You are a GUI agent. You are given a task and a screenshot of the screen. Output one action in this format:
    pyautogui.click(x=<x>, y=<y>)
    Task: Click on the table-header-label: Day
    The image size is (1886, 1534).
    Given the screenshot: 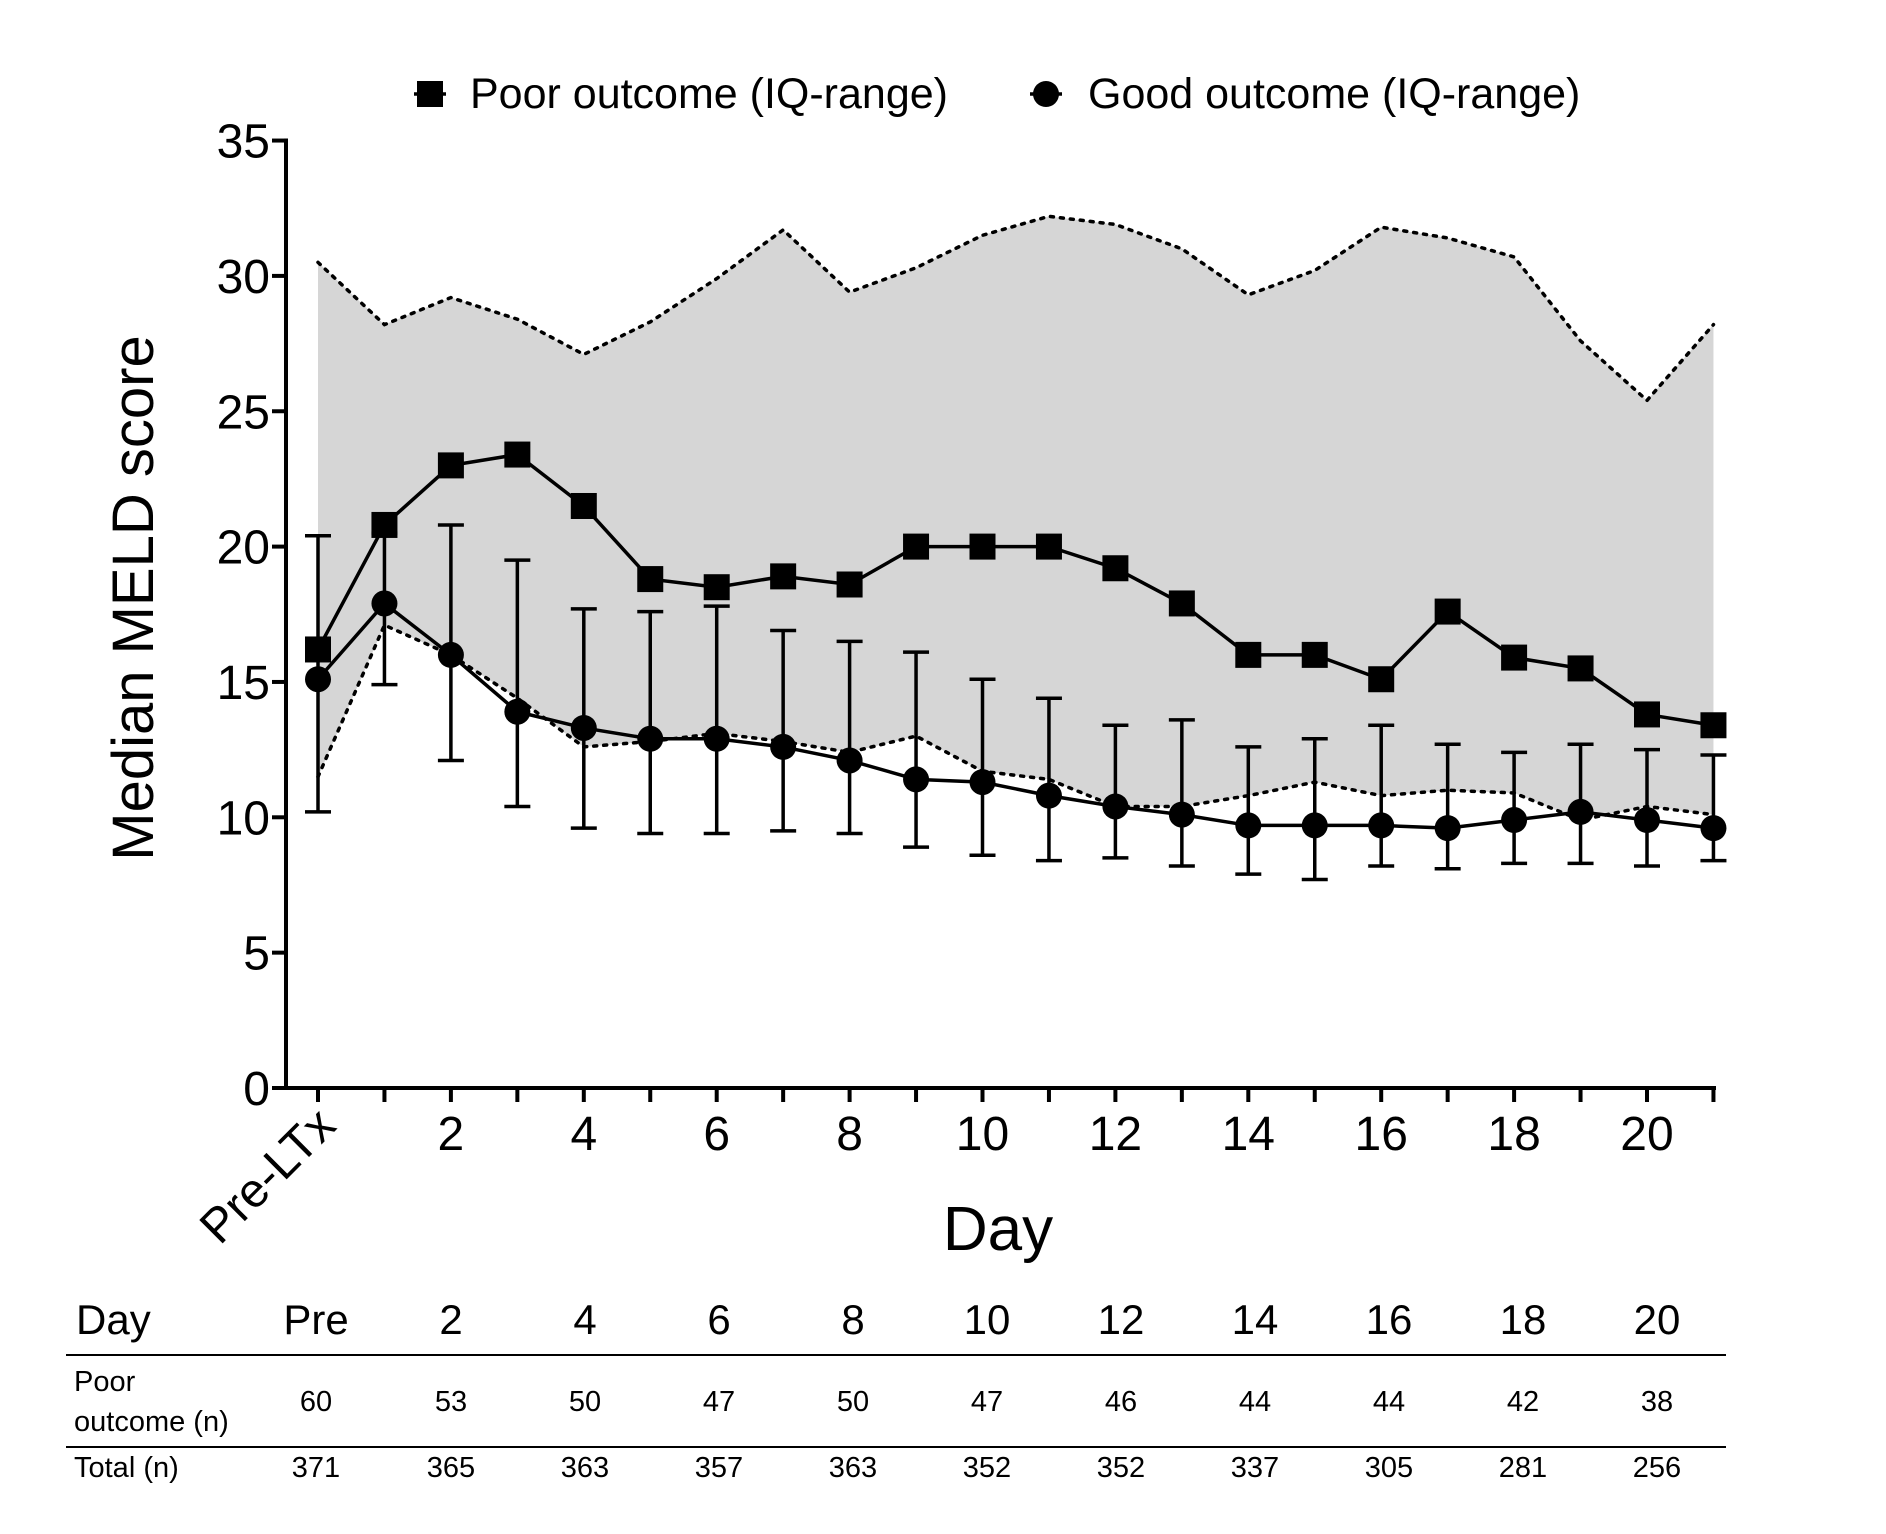 What is the action you would take?
    pyautogui.click(x=113, y=1319)
    